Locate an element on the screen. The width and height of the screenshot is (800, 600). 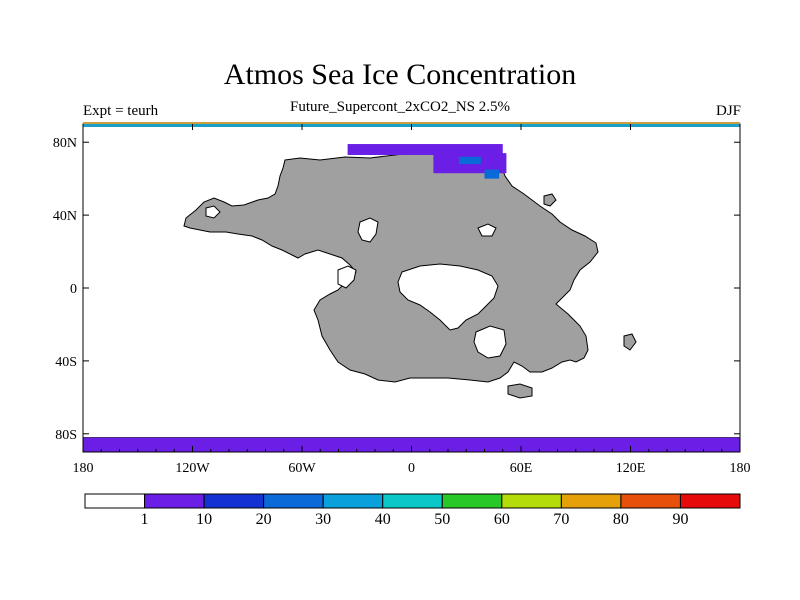
colorbar-label: 40 is located at coordinates (383, 519).